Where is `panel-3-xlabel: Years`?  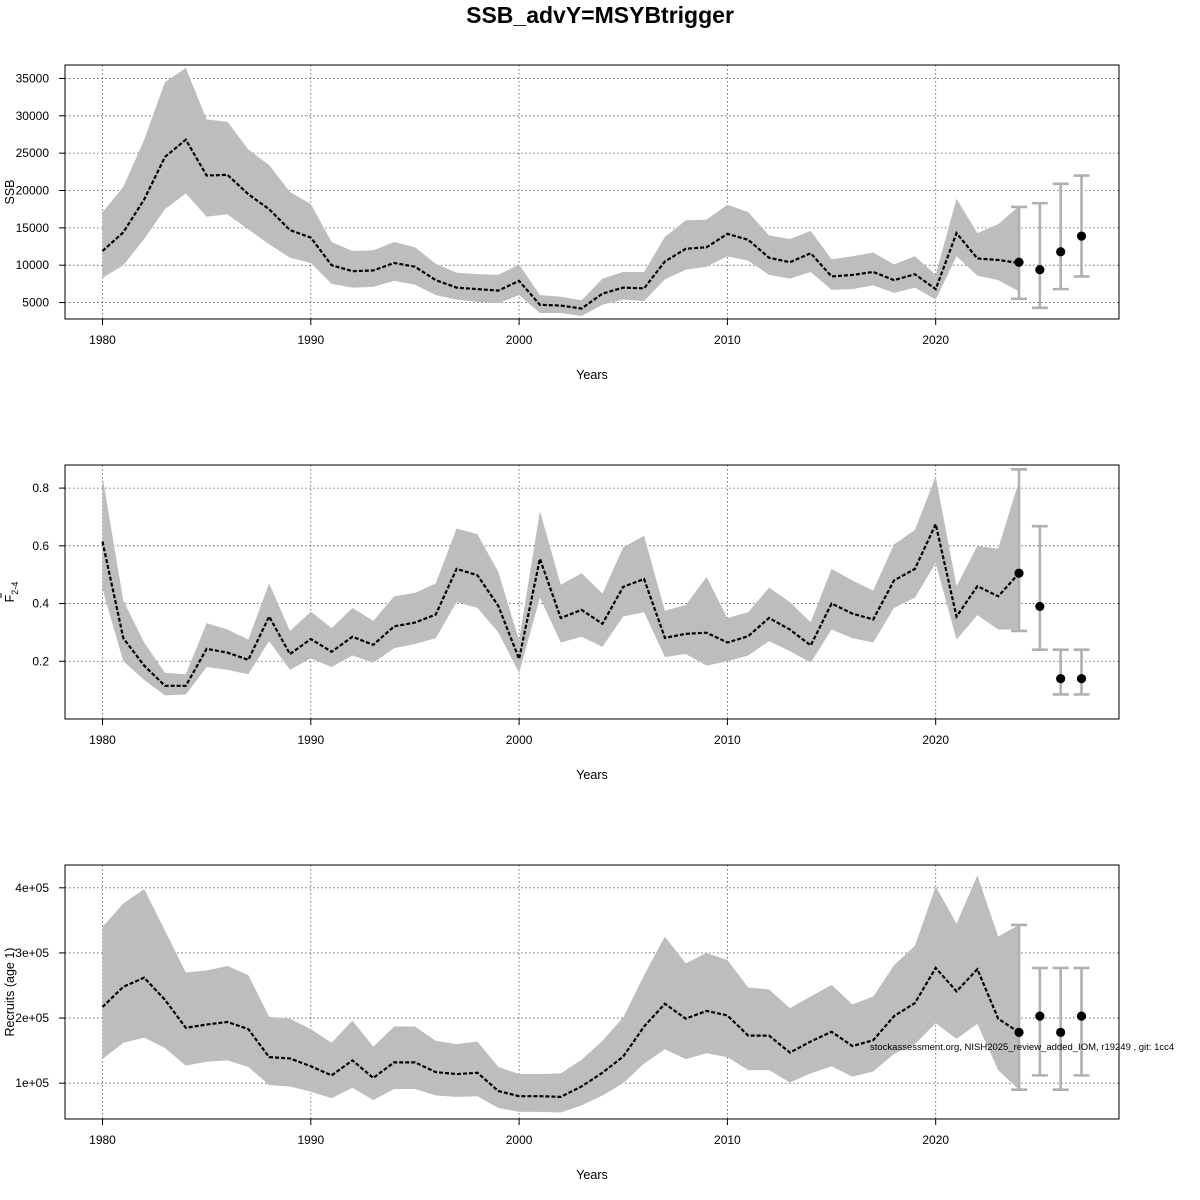 panel-3-xlabel: Years is located at coordinates (592, 1175).